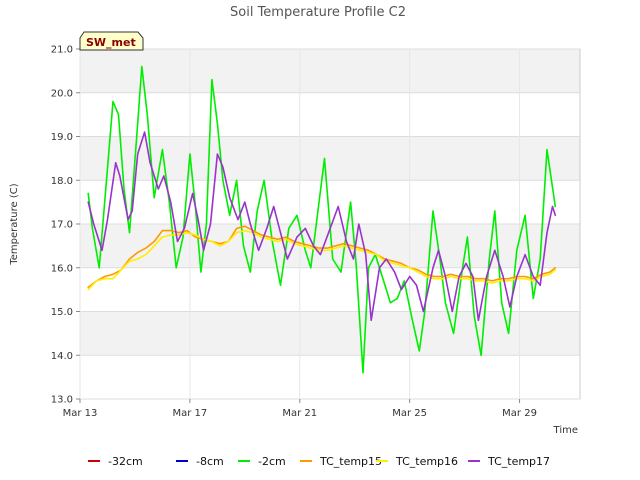 Image resolution: width=640 pixels, height=480 pixels. What do you see at coordinates (299, 413) in the screenshot?
I see `x-tick-label: Mar 21` at bounding box center [299, 413].